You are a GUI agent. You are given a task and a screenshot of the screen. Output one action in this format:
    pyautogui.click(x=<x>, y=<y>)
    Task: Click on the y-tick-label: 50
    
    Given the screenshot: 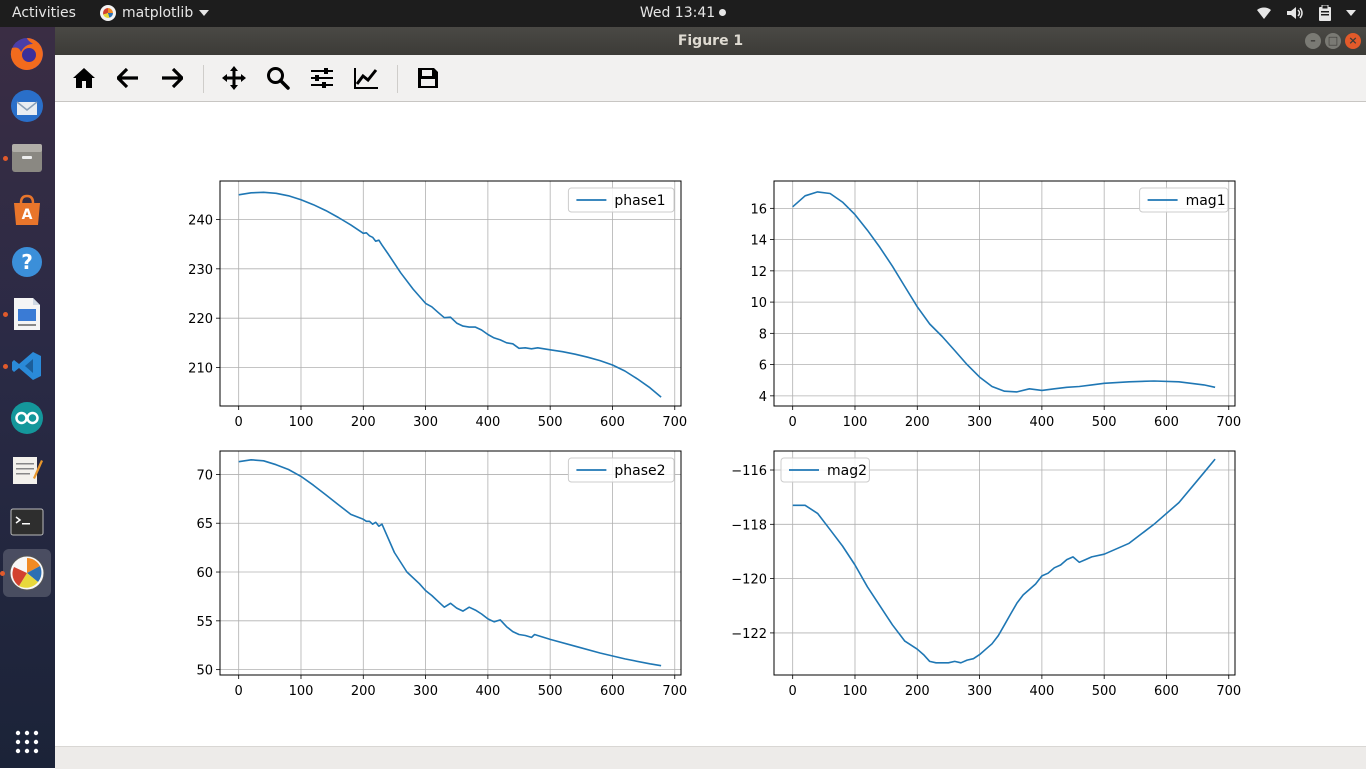 What is the action you would take?
    pyautogui.click(x=204, y=671)
    